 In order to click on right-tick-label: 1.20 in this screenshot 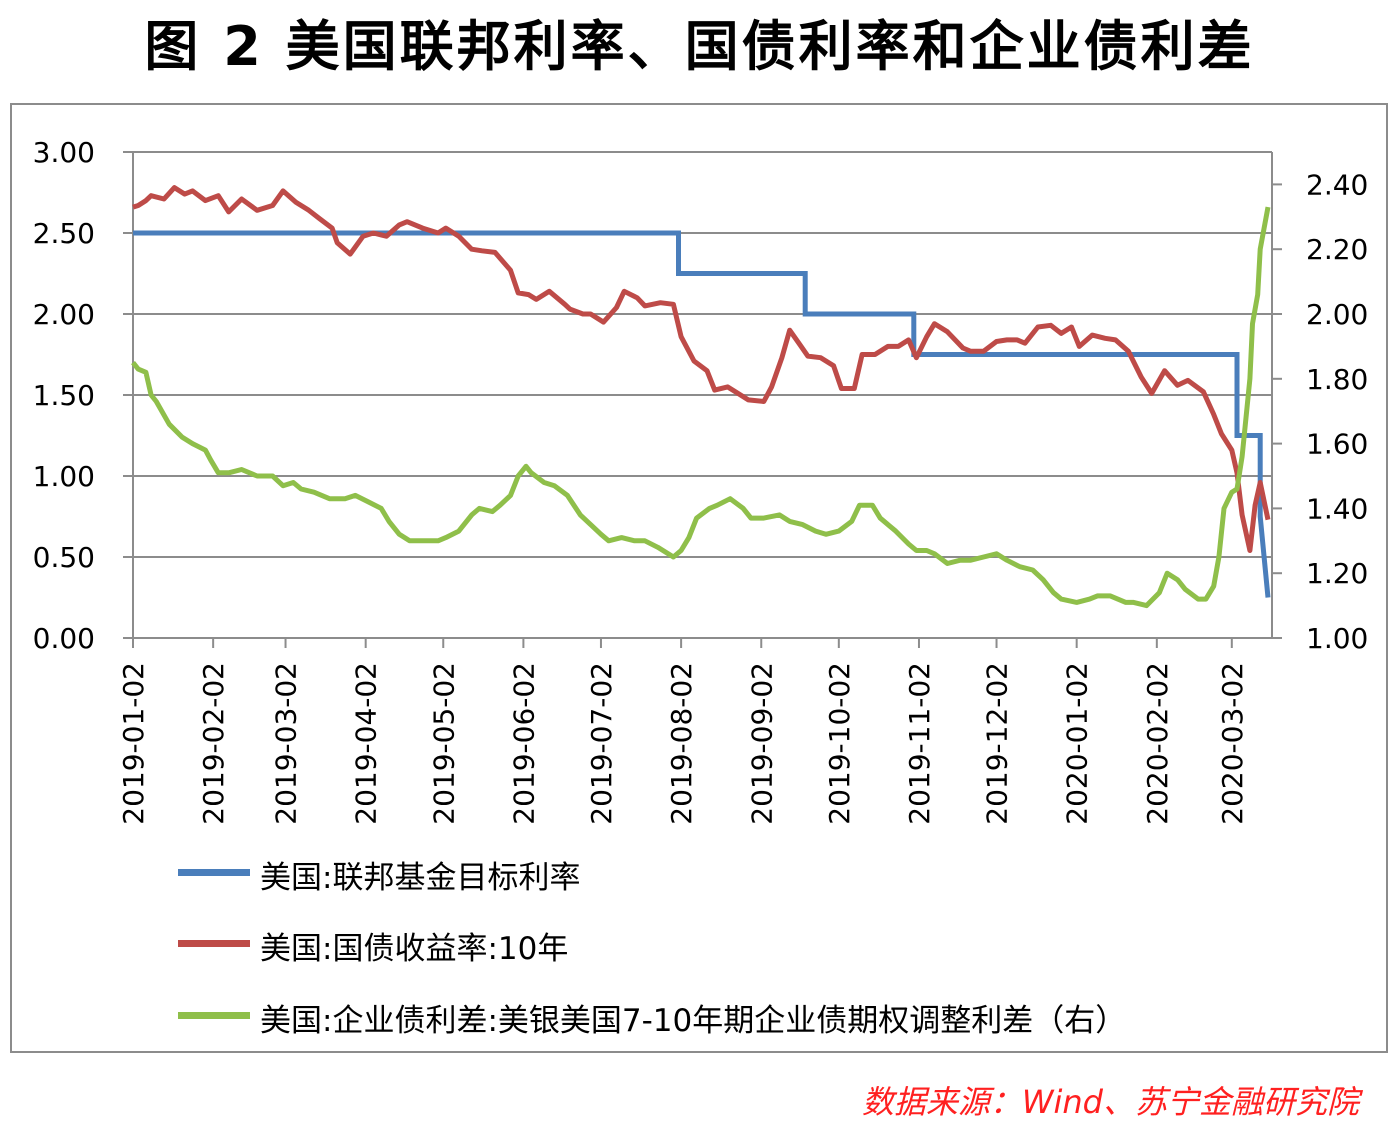, I will do `click(1337, 573)`.